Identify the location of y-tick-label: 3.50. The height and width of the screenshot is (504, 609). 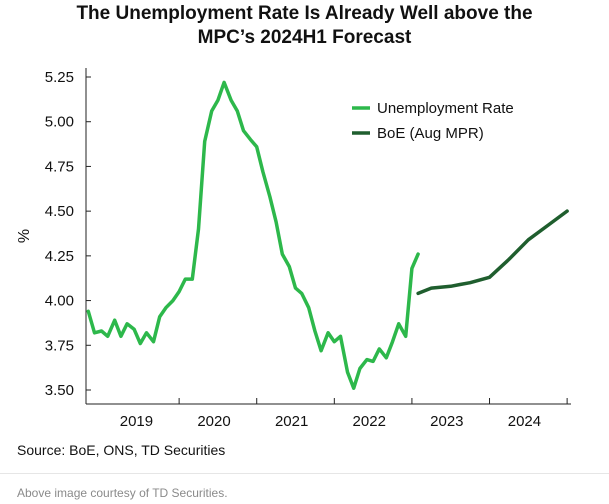
(59, 390).